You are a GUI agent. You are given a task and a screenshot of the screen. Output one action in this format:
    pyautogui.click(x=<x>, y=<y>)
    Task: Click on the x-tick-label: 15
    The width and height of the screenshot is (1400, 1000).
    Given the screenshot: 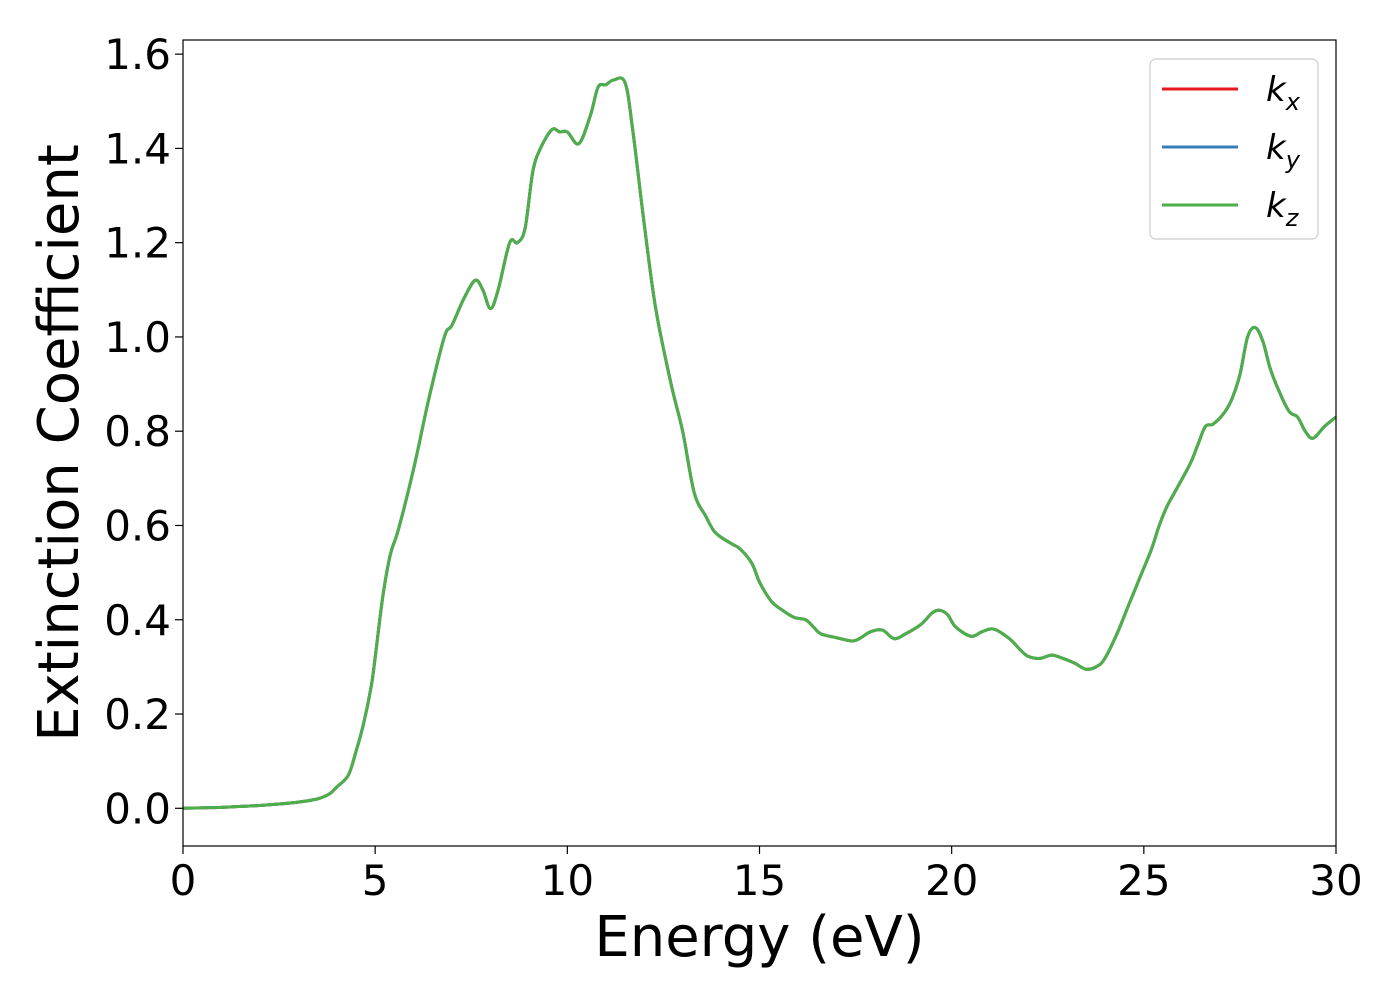 What is the action you would take?
    pyautogui.click(x=759, y=880)
    